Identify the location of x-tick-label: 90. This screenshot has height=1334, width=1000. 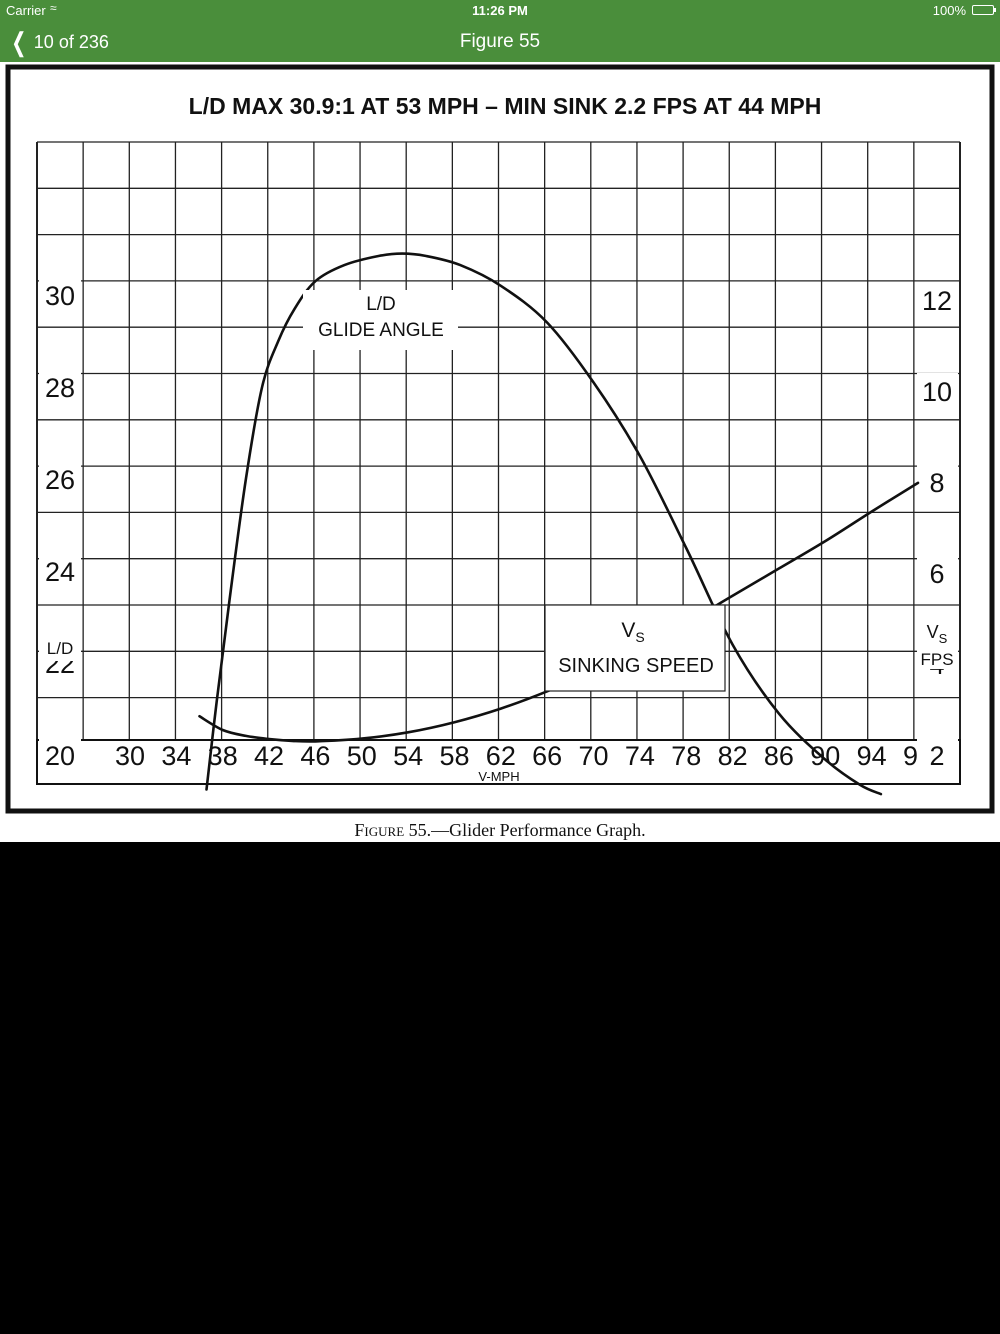
(825, 756).